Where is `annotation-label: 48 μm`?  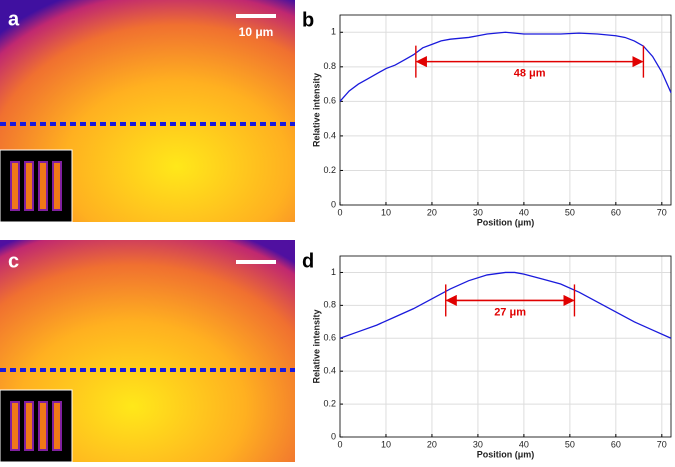
annotation-label: 48 μm is located at coordinates (530, 74).